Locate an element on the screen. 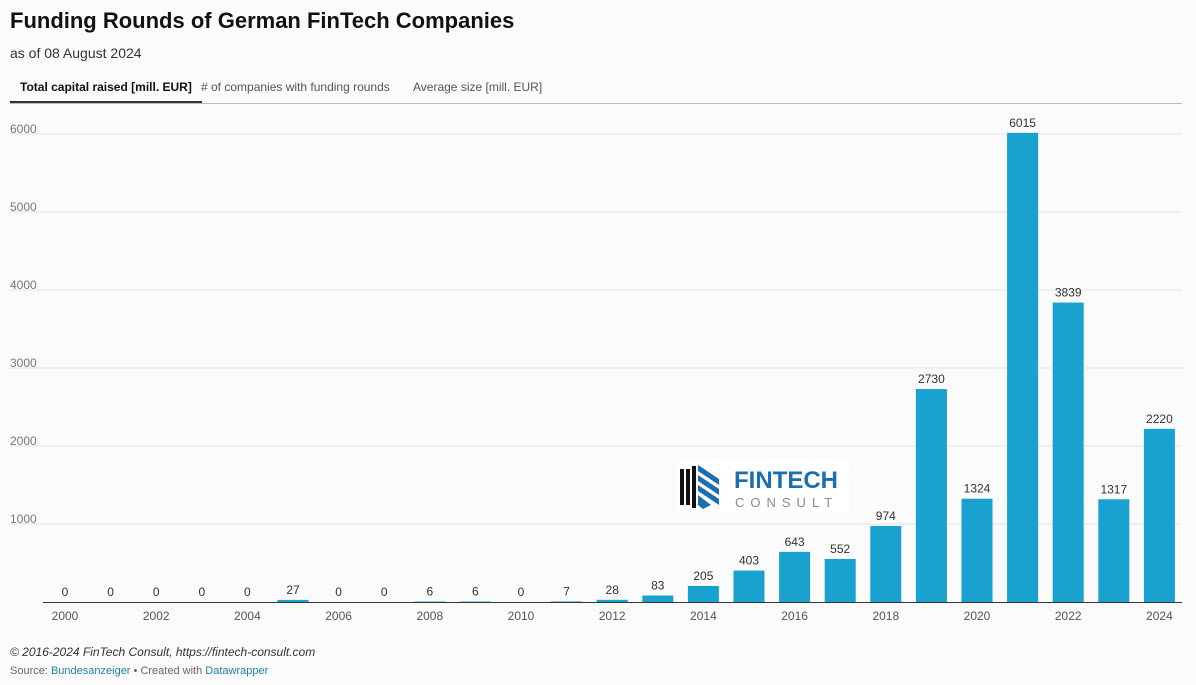 This screenshot has width=1196, height=685. data-label-2002: 0 is located at coordinates (156, 592).